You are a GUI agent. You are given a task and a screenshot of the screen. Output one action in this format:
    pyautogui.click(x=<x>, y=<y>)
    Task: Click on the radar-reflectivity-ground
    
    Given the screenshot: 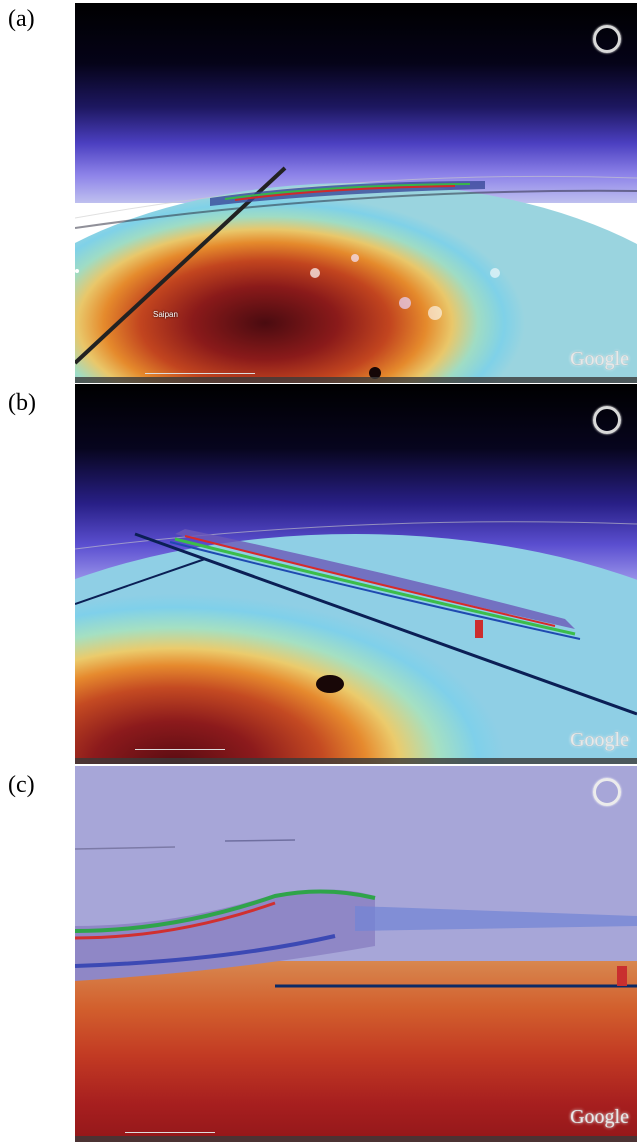 What is the action you would take?
    pyautogui.click(x=356, y=1051)
    